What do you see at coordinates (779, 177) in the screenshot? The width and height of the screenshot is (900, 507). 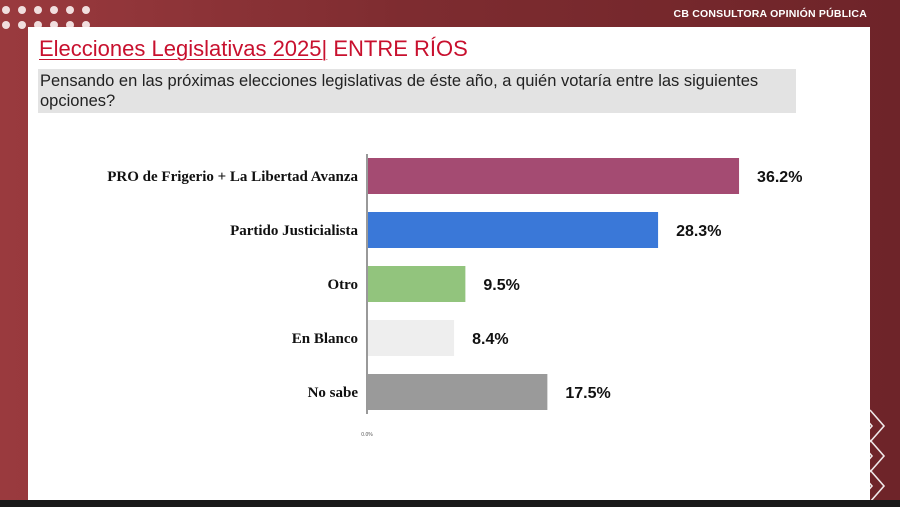 I see `value-label: 36.2%` at bounding box center [779, 177].